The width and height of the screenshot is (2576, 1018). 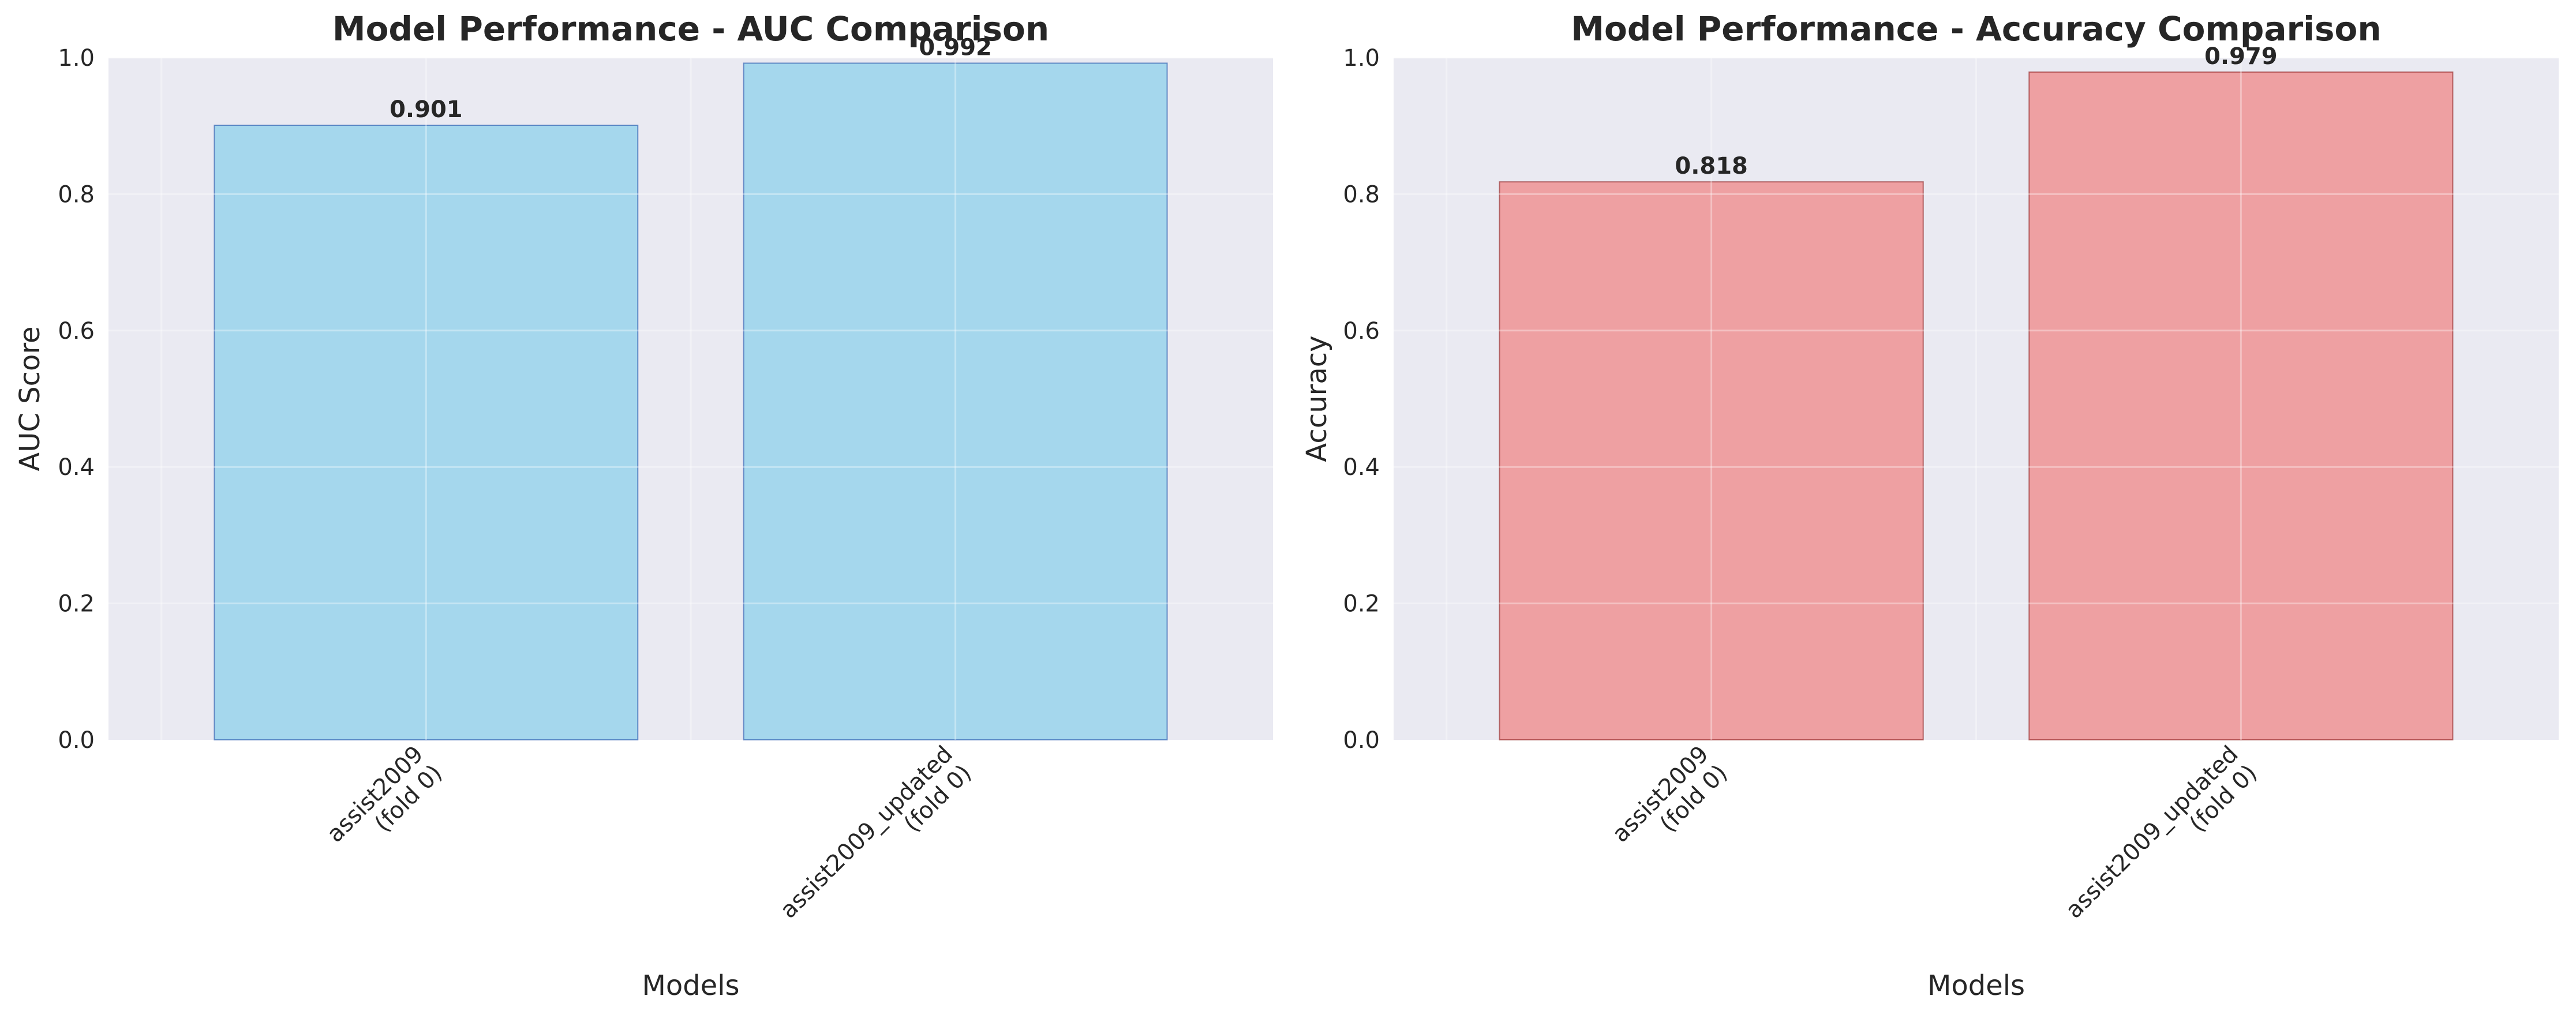 What do you see at coordinates (2241, 56) in the screenshot?
I see `bar-value-label: 0.979` at bounding box center [2241, 56].